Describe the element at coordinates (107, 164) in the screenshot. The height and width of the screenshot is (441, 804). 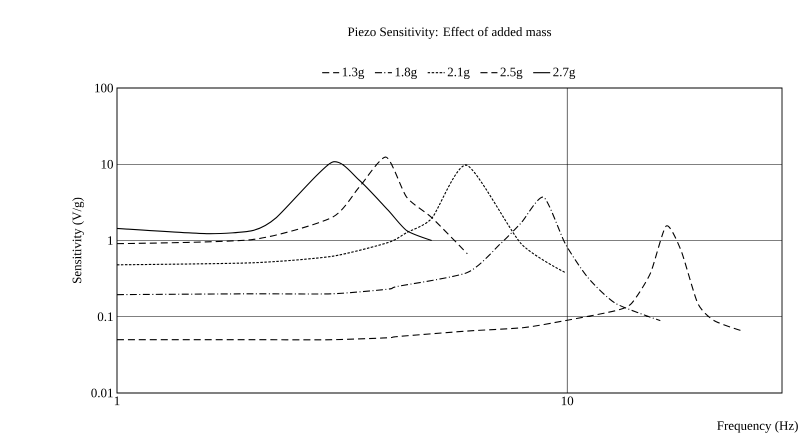
I see `y-tick-label: 10` at that location.